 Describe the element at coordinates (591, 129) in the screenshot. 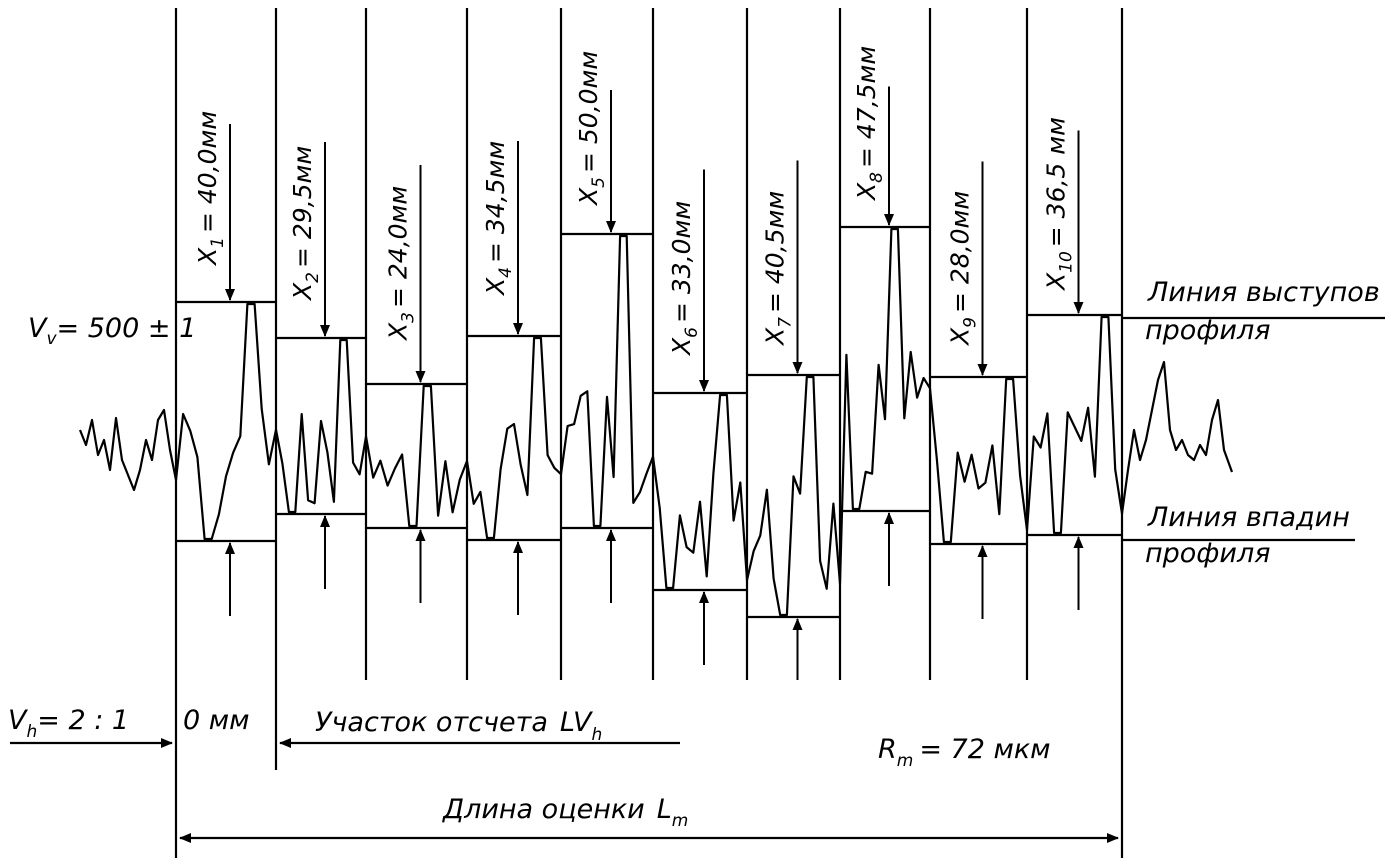

I see `measurement-label: X5= 50,0мм` at that location.